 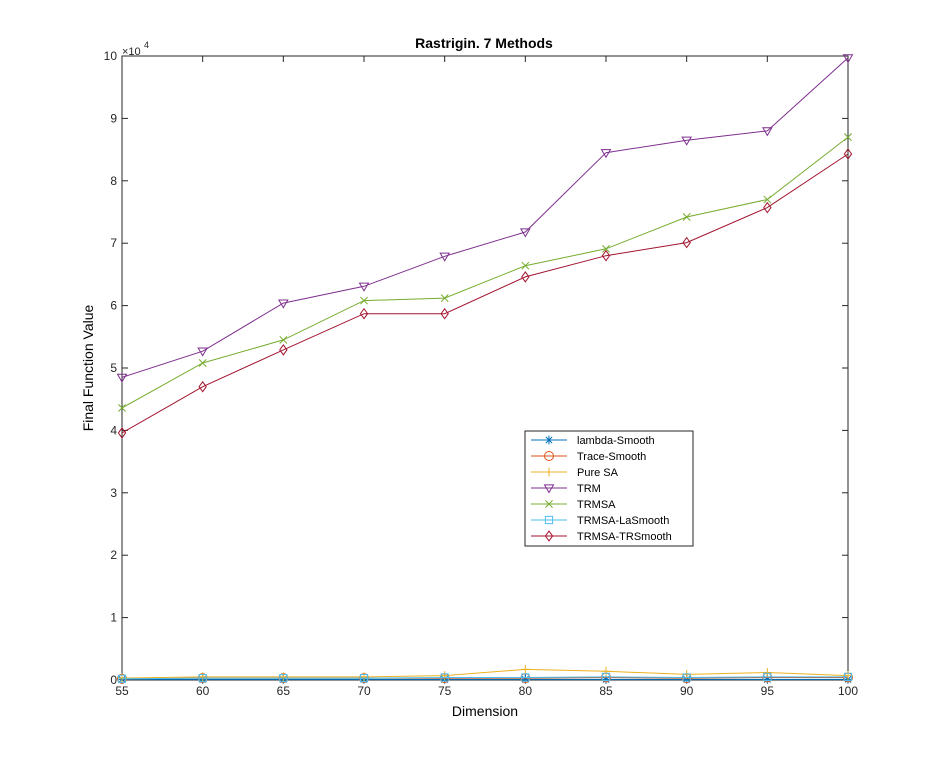 I want to click on legend-label: TRMSA, so click(x=596, y=505).